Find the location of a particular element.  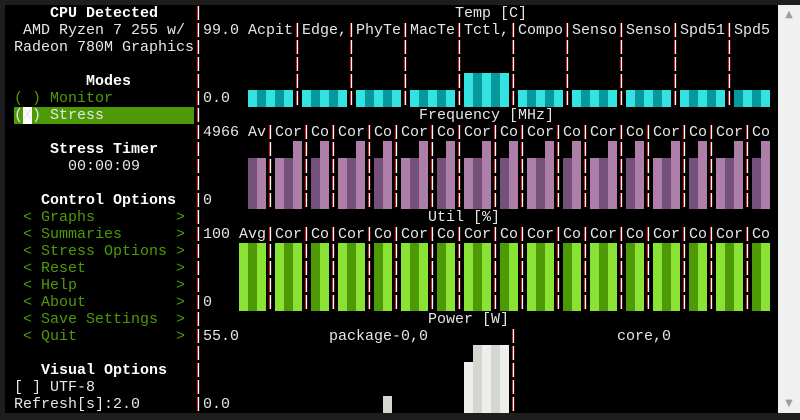

utf8-checkbox: [ ] is located at coordinates (28, 387).